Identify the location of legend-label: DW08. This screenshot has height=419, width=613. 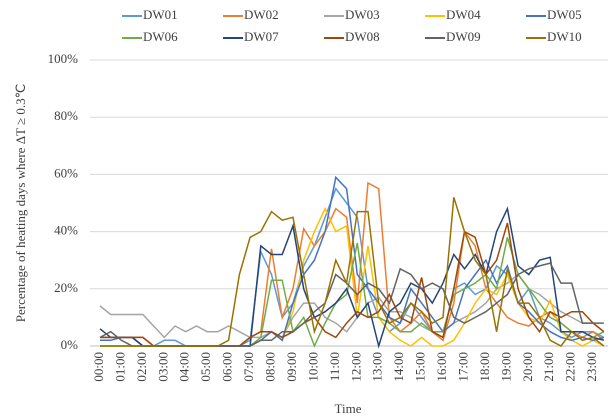
(362, 36).